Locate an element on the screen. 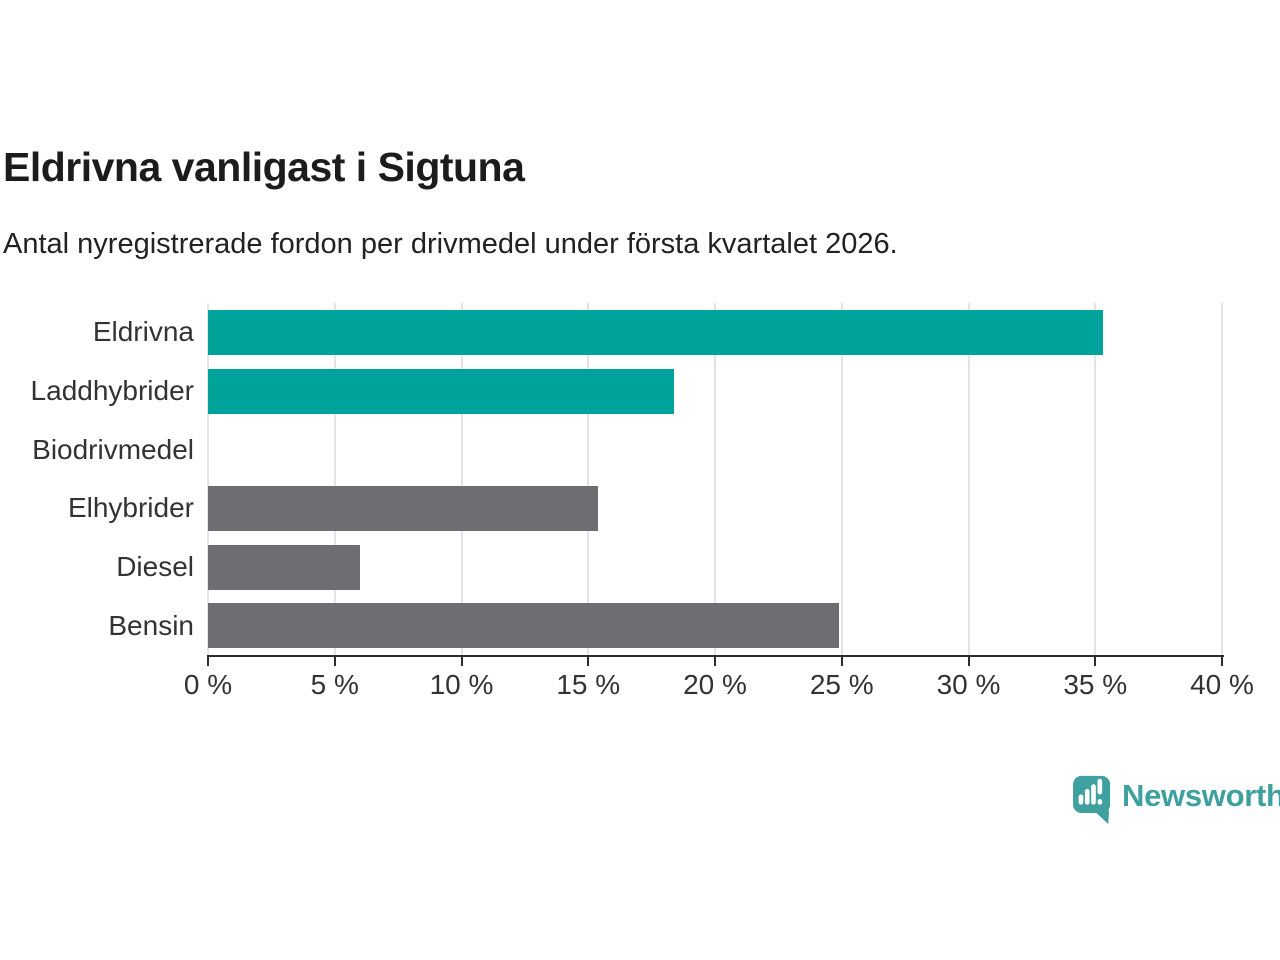 Image resolution: width=1280 pixels, height=960 pixels. category-label: Biodrivmedel is located at coordinates (113, 449).